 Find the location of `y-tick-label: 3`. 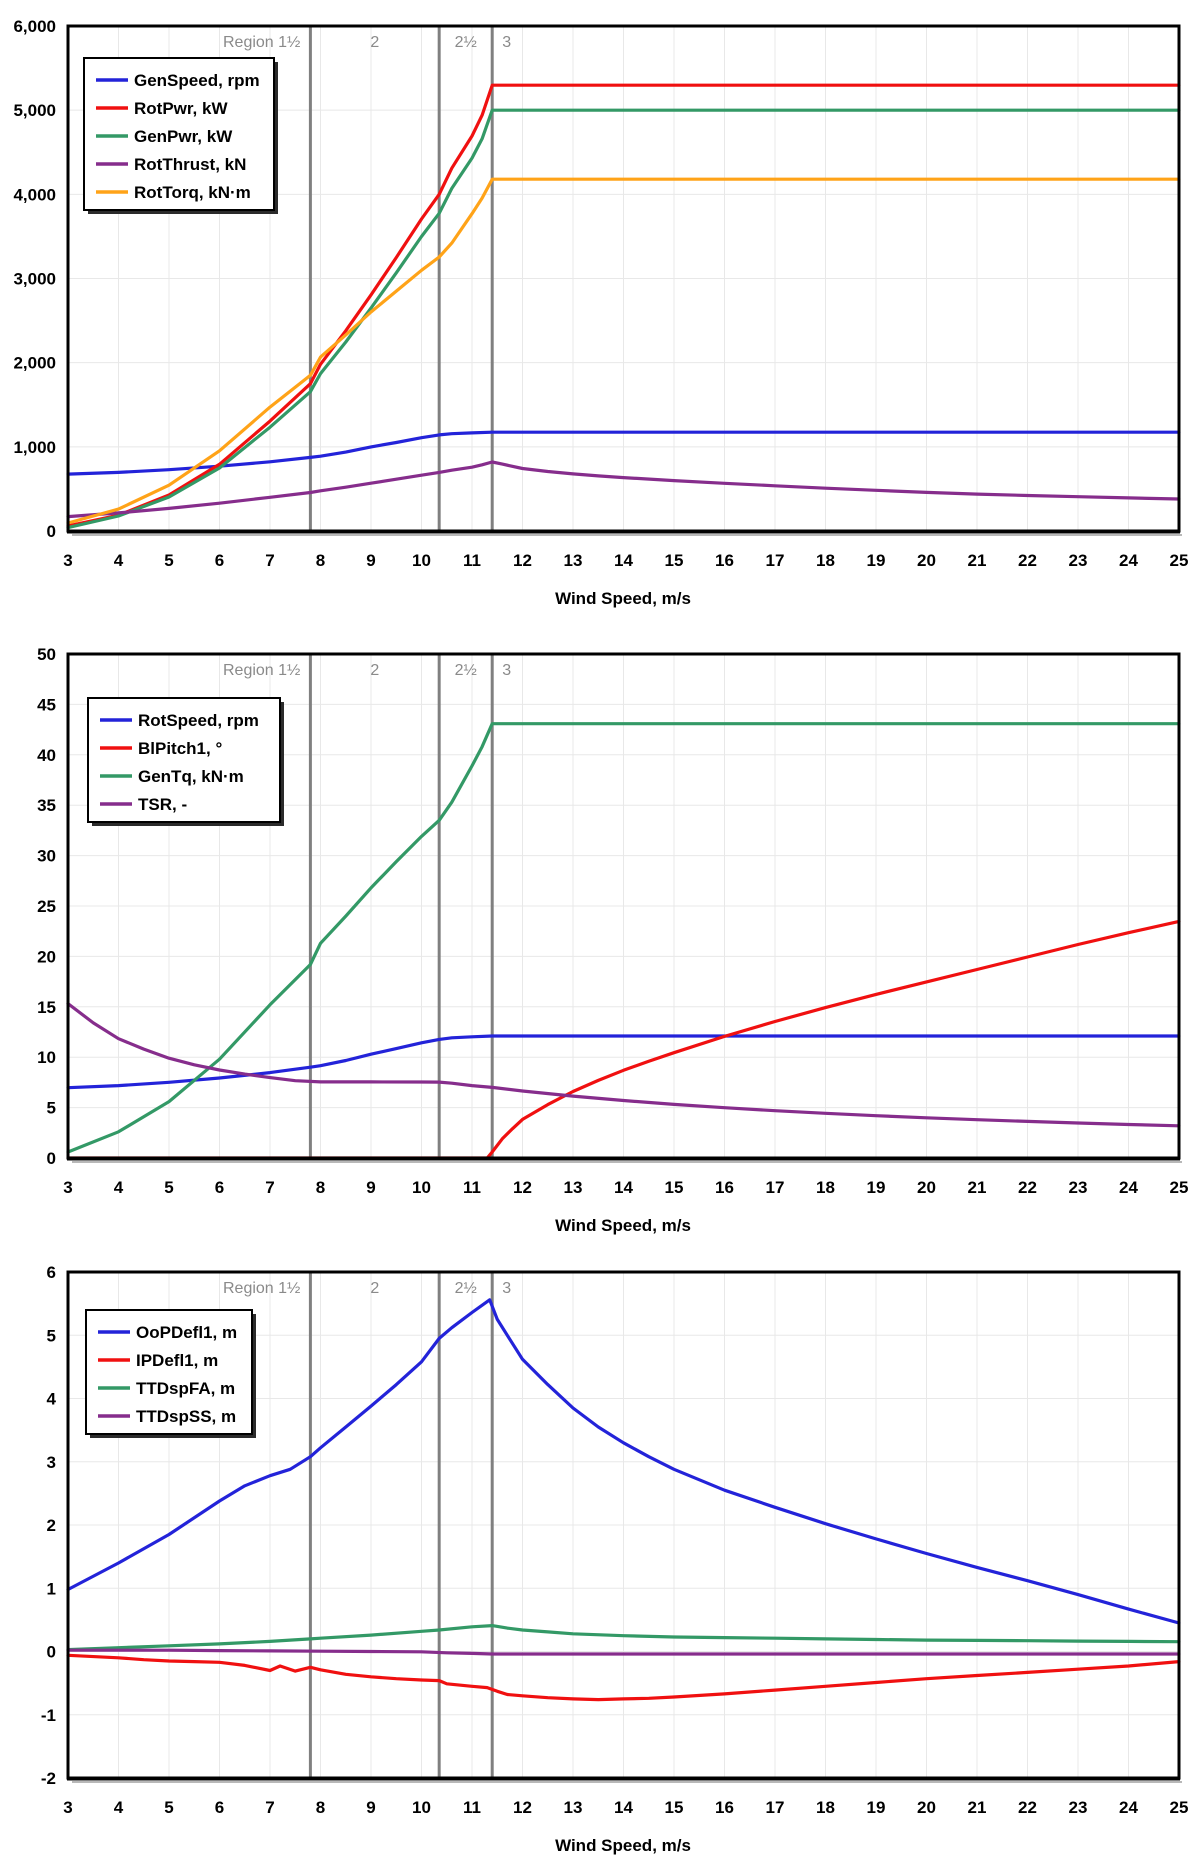

y-tick-label: 3 is located at coordinates (51, 1462).